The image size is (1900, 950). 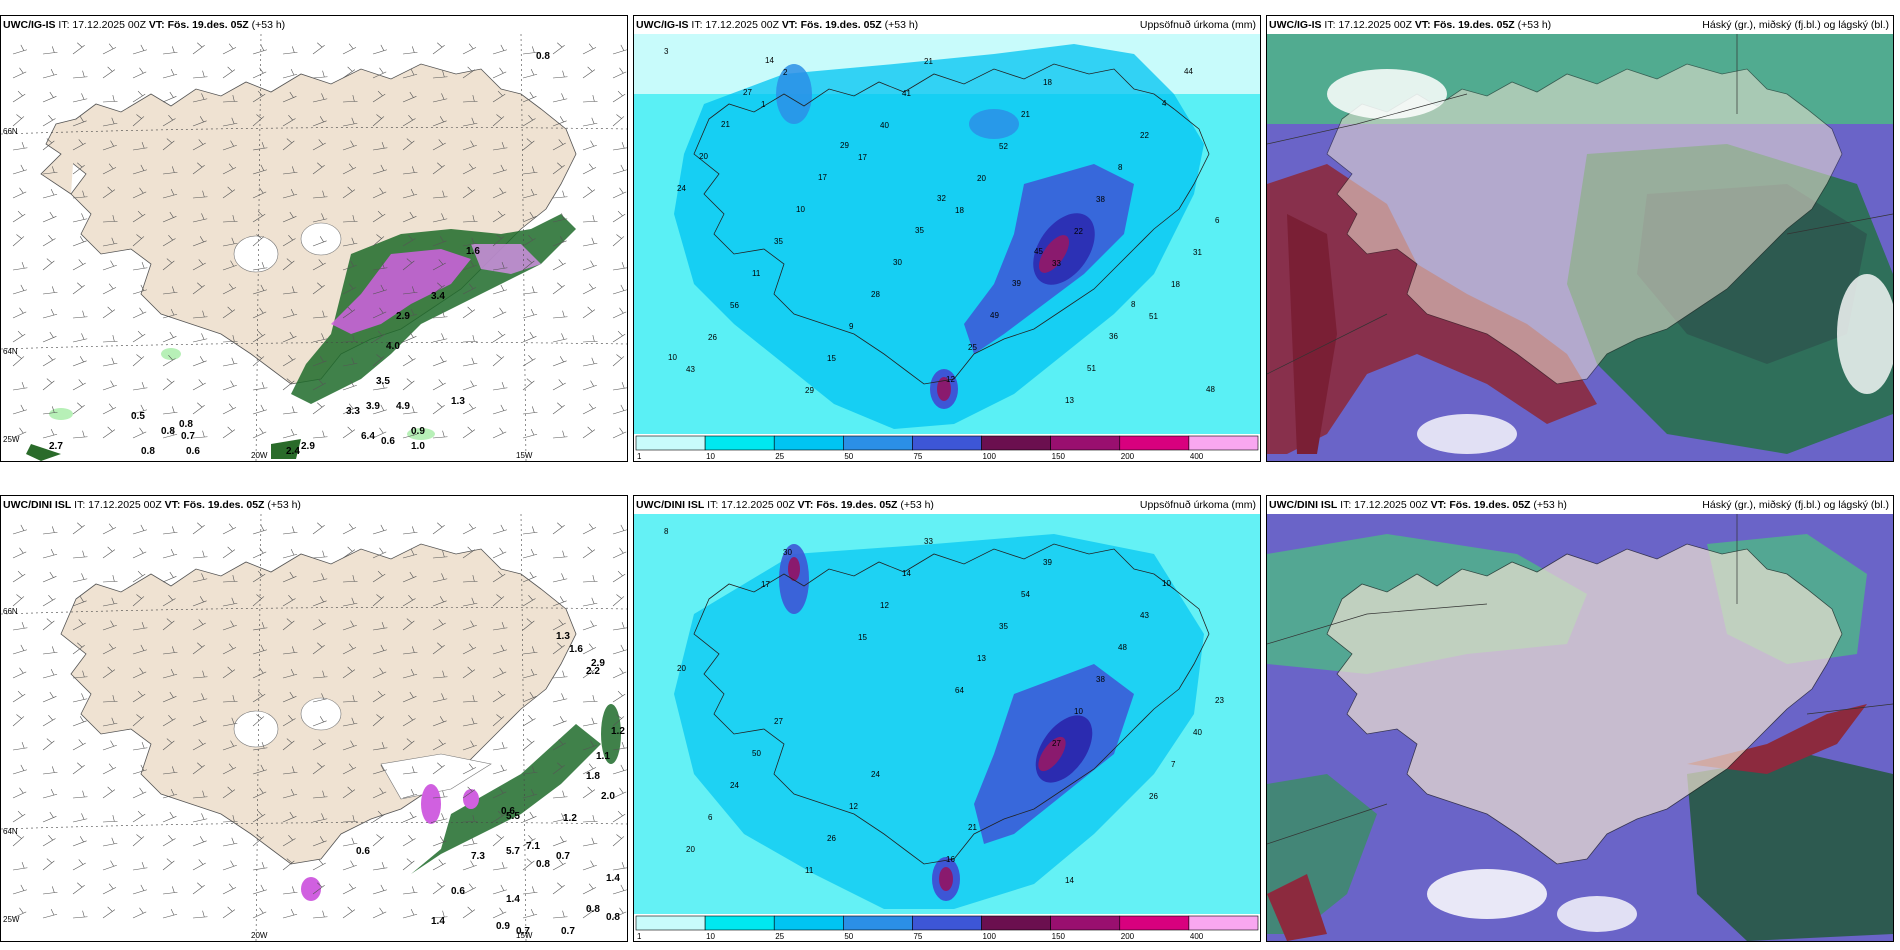 I want to click on lon-label-25w: 25W, so click(x=11, y=439).